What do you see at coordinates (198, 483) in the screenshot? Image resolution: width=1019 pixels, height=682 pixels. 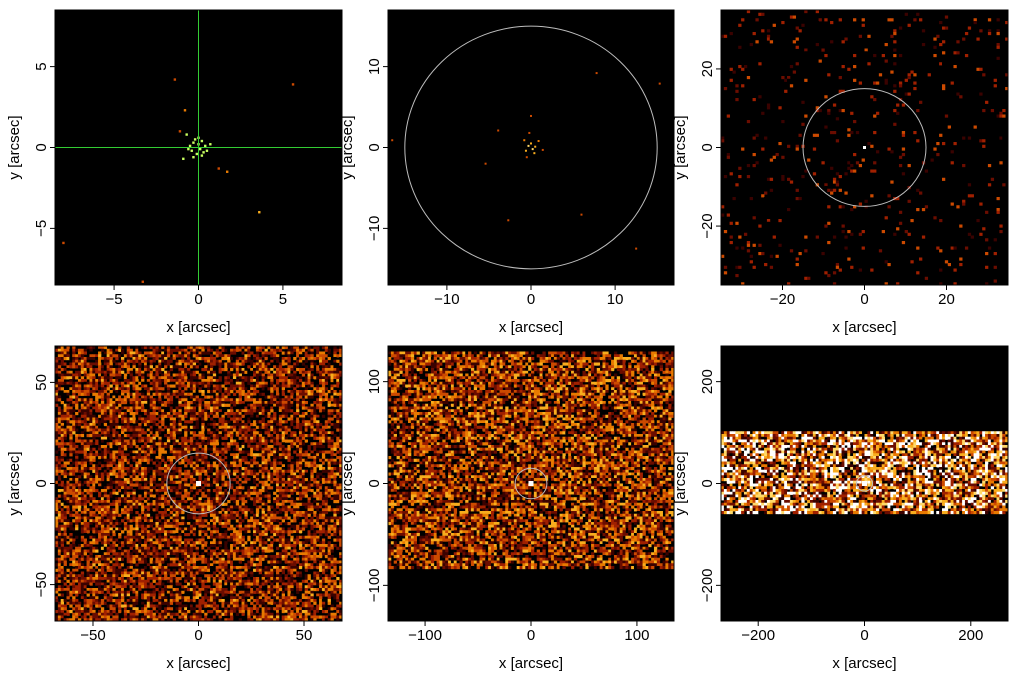 I see `count-image` at bounding box center [198, 483].